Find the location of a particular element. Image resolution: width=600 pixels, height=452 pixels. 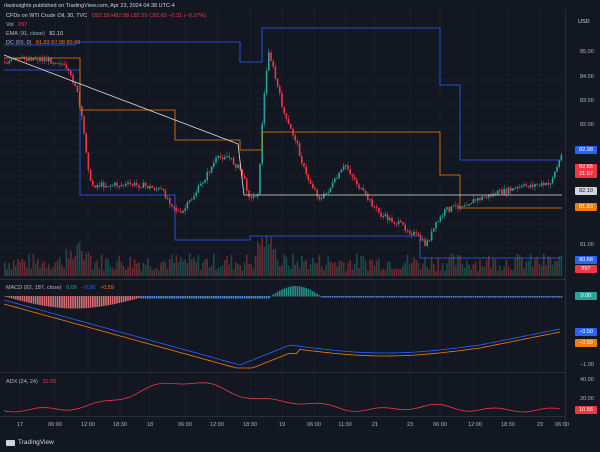

volume-value: 897 is located at coordinates (23, 25).